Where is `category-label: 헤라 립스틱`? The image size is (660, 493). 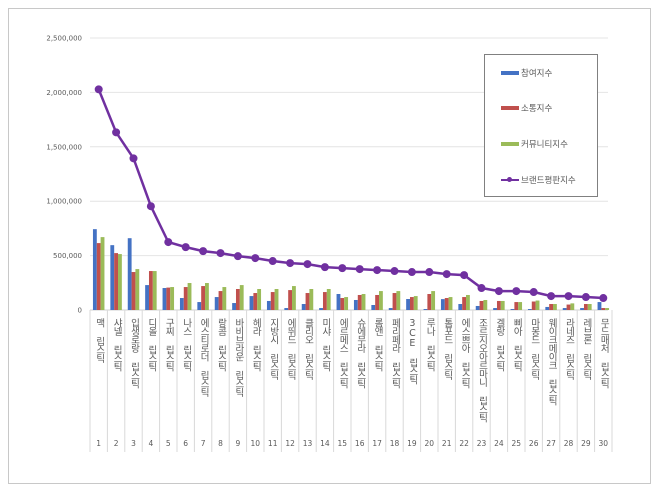
category-label: 헤라 립스틱 is located at coordinates (256, 344).